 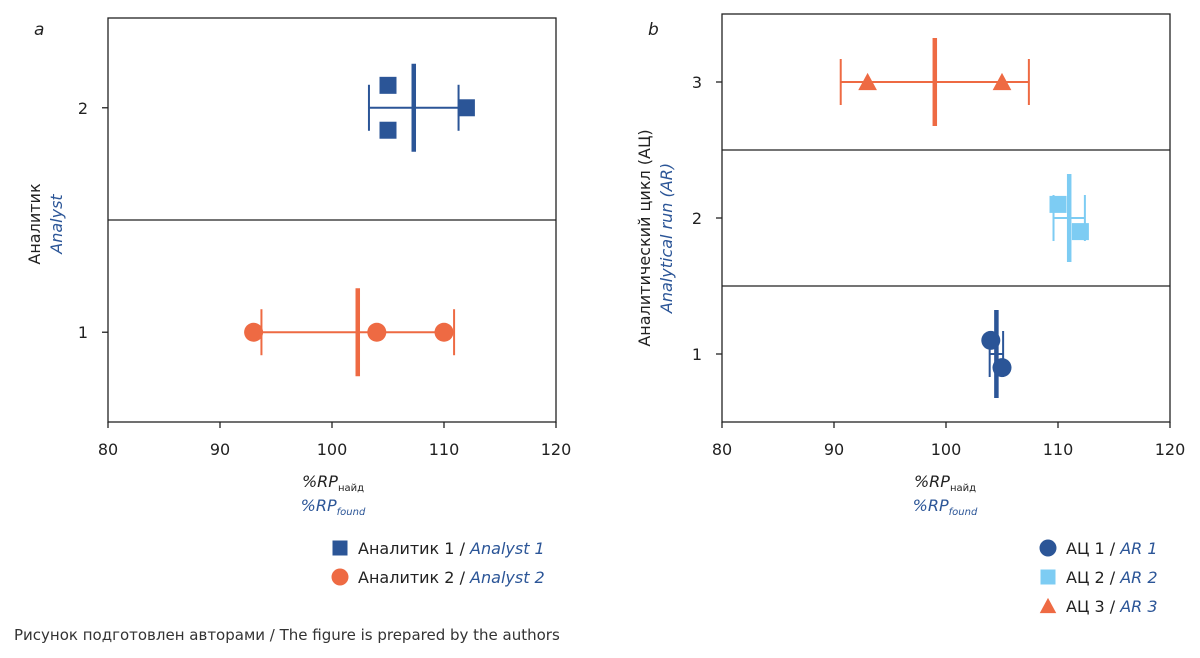 What do you see at coordinates (1093, 606) in the screenshot?
I see `legend-label-ru: АЦ 3 /` at bounding box center [1093, 606].